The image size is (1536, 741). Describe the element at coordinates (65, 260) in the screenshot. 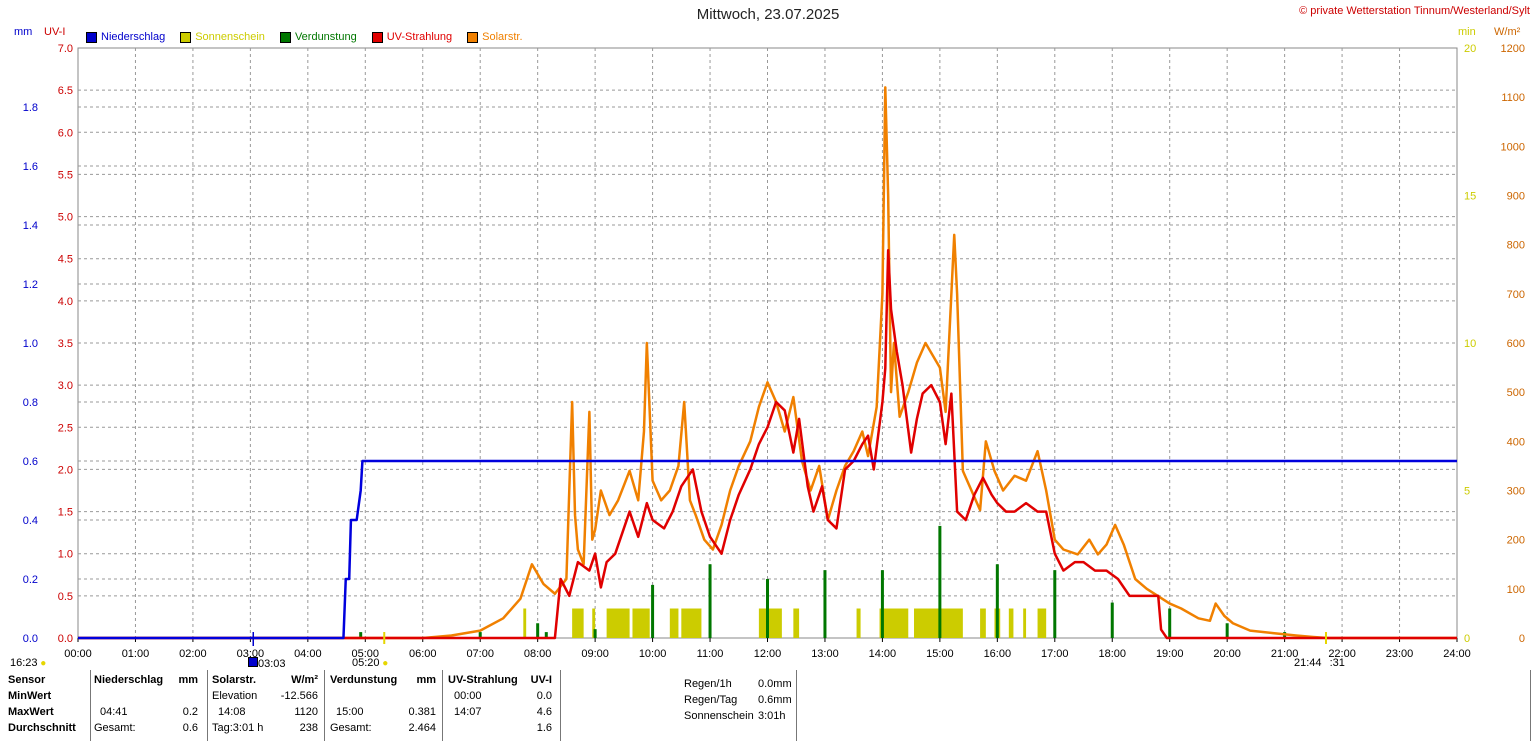

I see `y-tick-label-uv: 4.5` at that location.